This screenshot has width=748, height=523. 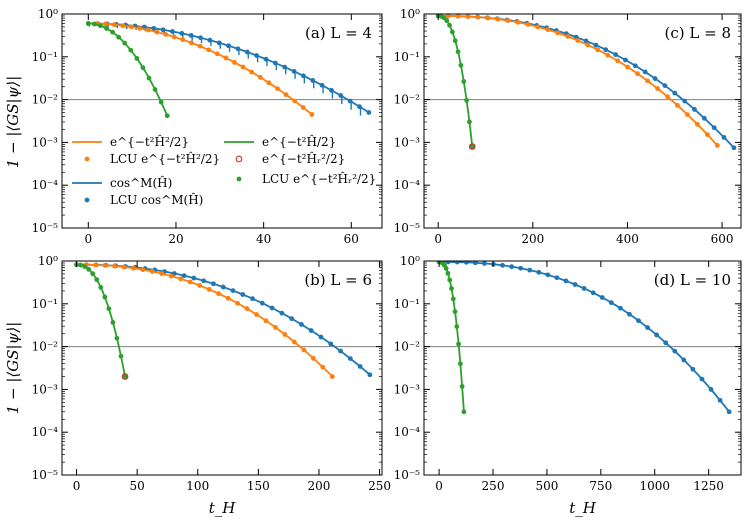 What do you see at coordinates (87, 200) in the screenshot?
I see `legend-swatch-dot` at bounding box center [87, 200].